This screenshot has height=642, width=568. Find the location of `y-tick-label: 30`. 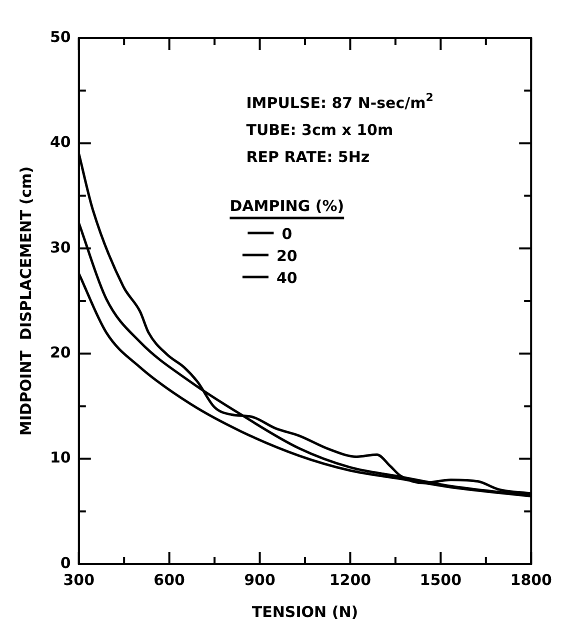

y-tick-label: 30 is located at coordinates (60, 247).